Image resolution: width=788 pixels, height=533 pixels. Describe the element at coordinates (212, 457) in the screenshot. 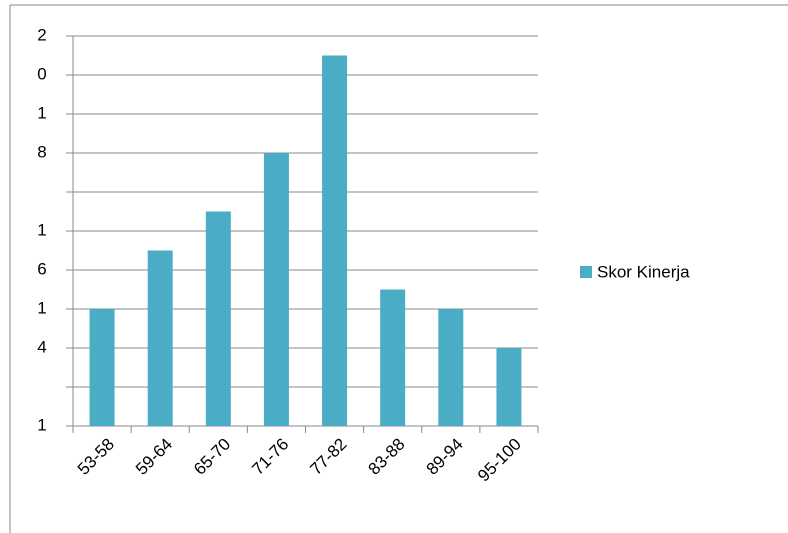

I see `x-tick-label: 65-70` at that location.